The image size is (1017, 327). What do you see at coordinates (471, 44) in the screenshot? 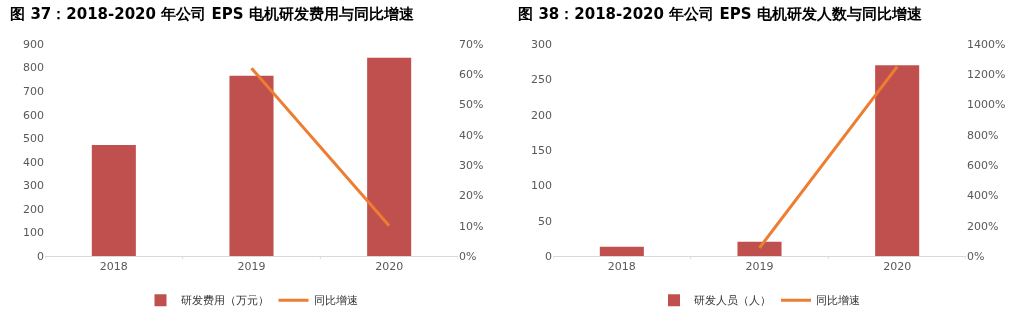
I see `y2-tick-label: 70%` at bounding box center [471, 44].